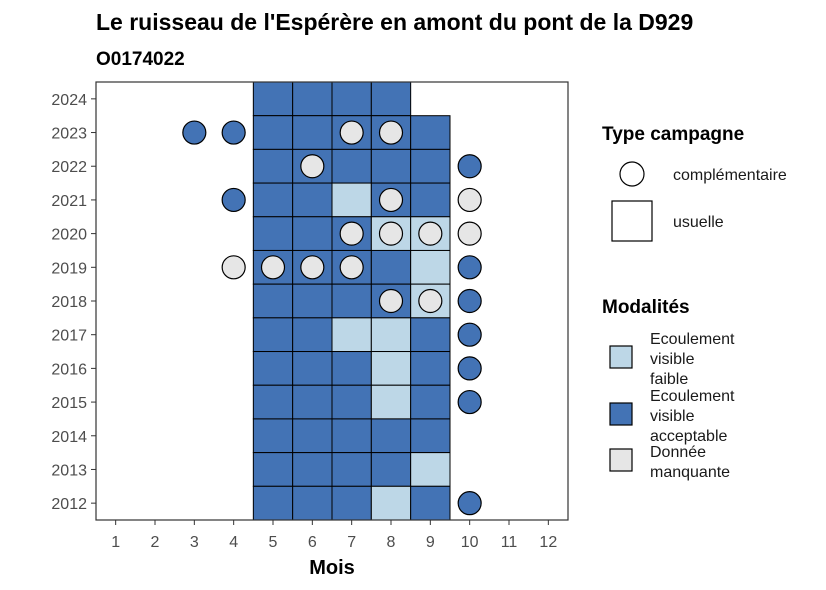 This screenshot has width=826, height=590. What do you see at coordinates (194, 132) in the screenshot?
I see `circle-2023-m3` at bounding box center [194, 132].